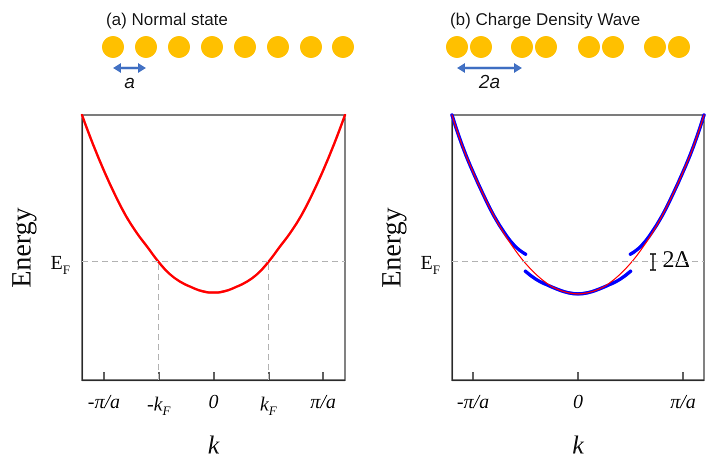 The image size is (710, 465). I want to click on text: 2a, so click(489, 83).